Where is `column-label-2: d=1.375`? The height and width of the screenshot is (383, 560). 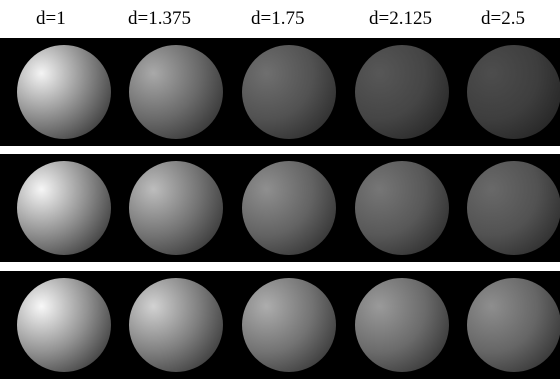
column-label-2: d=1.375 is located at coordinates (159, 18).